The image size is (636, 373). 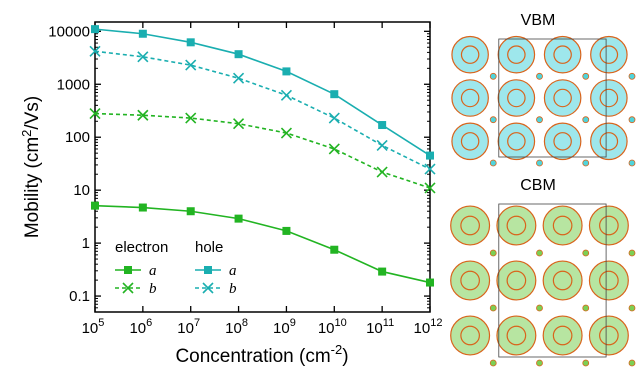 I want to click on legend-entry-hole-b: b, so click(x=233, y=289).